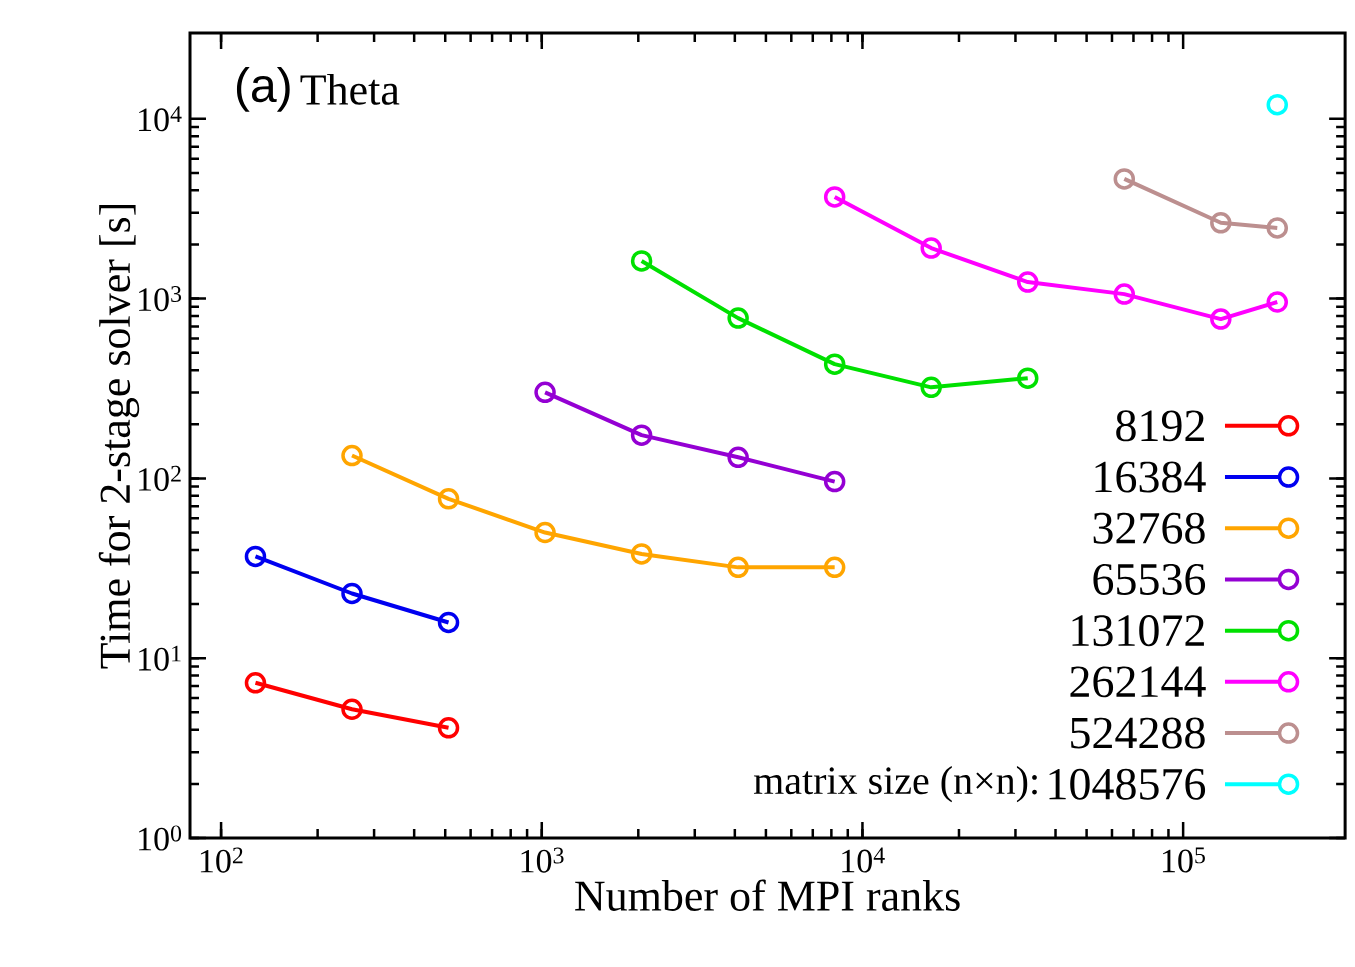 This screenshot has height=967, width=1355. Describe the element at coordinates (542, 860) in the screenshot. I see `x-tick-label: 10$^{3}$` at that location.